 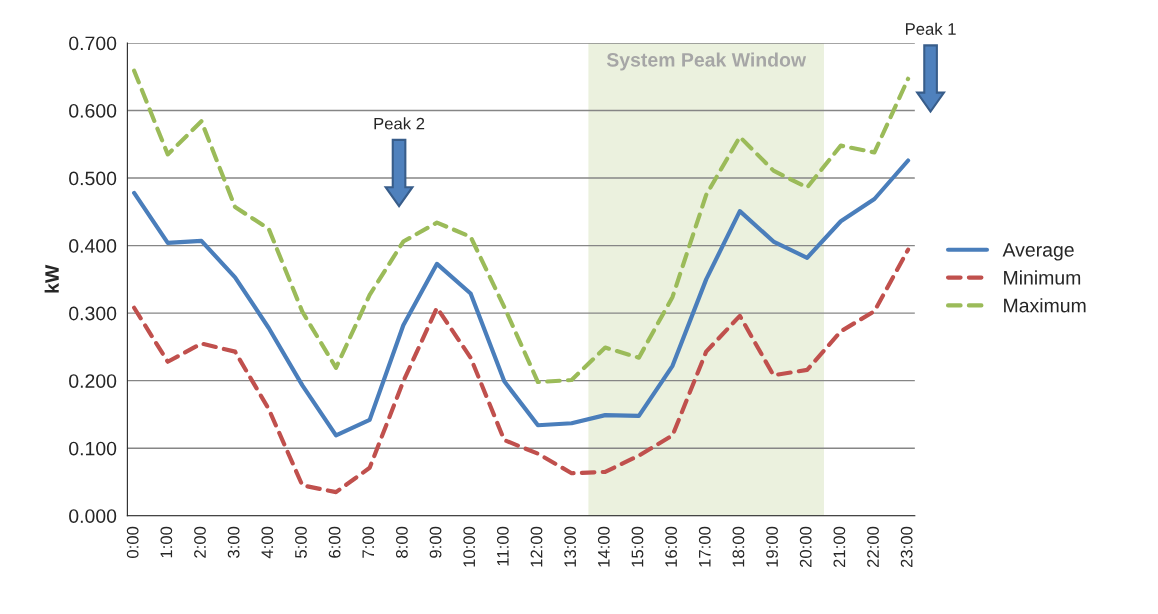 I want to click on y-tick-label: 0.100, so click(x=93, y=448).